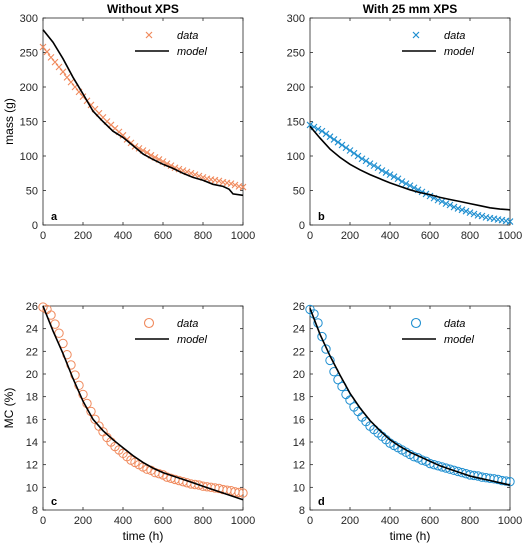 Image resolution: width=526 pixels, height=550 pixels. Describe the element at coordinates (54, 502) in the screenshot. I see `panel-label: c` at that location.